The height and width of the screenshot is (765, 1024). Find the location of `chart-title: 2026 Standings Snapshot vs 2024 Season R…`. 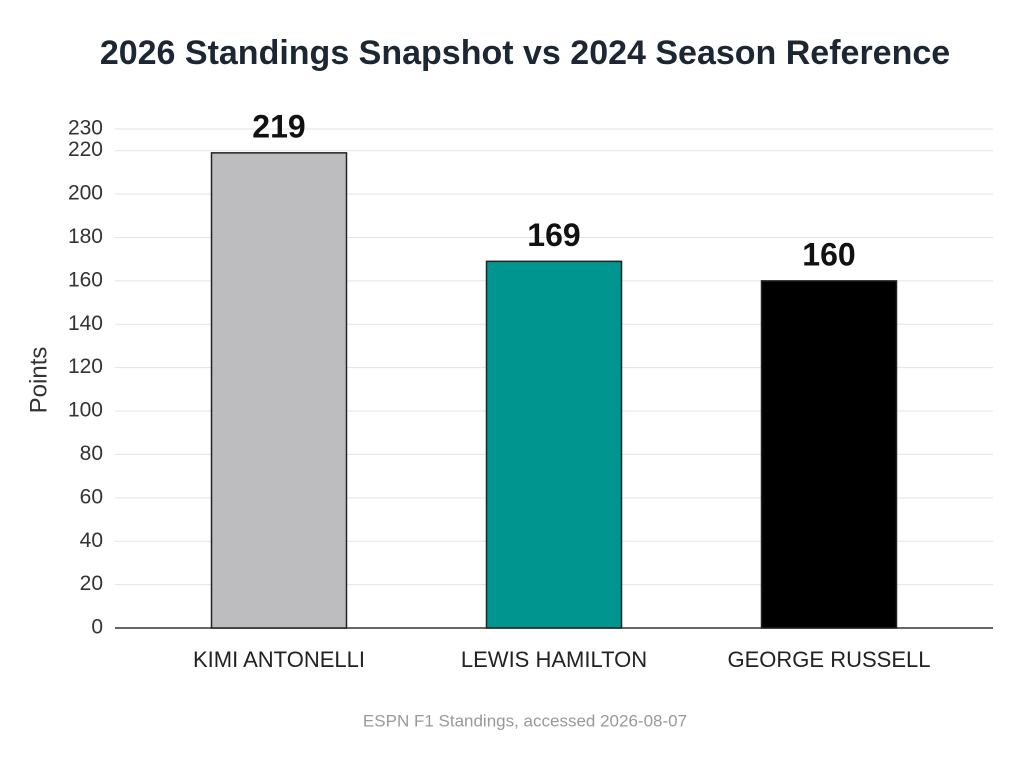

chart-title: 2026 Standings Snapshot vs 2024 Season R… is located at coordinates (525, 53).